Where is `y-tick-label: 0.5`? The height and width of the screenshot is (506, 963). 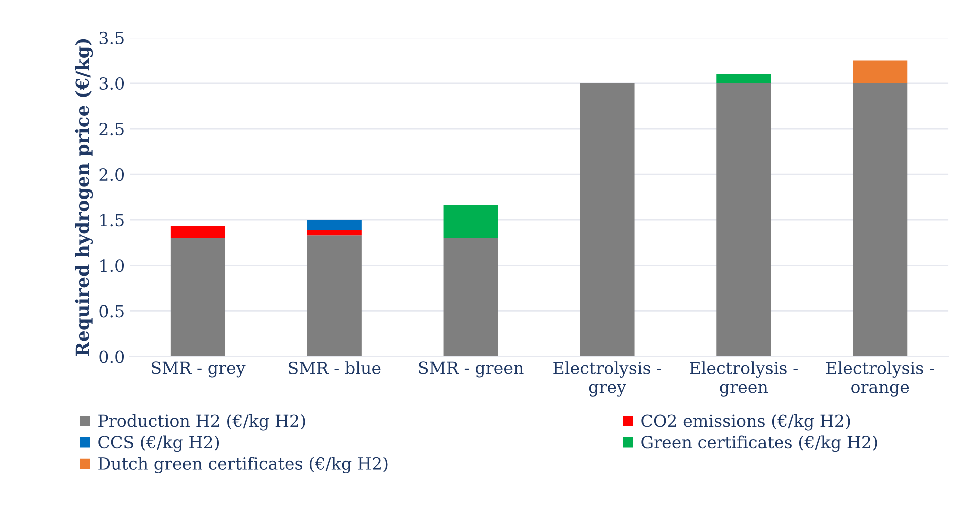 y-tick-label: 0.5 is located at coordinates (112, 311).